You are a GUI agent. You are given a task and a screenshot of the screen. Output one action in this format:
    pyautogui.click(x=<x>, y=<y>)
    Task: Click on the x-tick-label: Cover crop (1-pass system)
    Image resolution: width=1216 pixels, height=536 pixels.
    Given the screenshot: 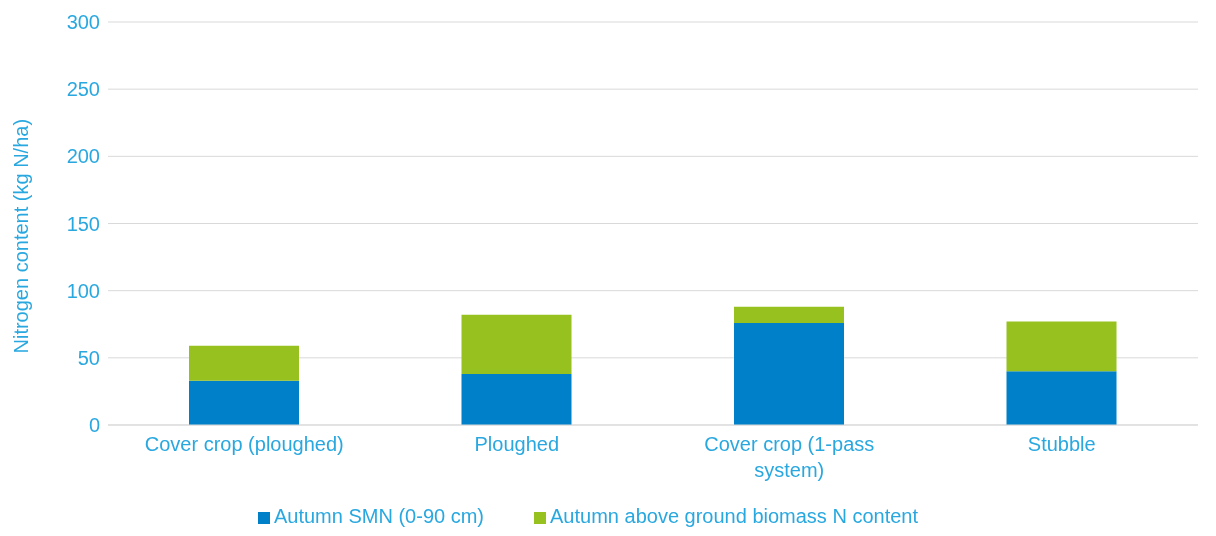 What is the action you would take?
    pyautogui.click(x=789, y=457)
    